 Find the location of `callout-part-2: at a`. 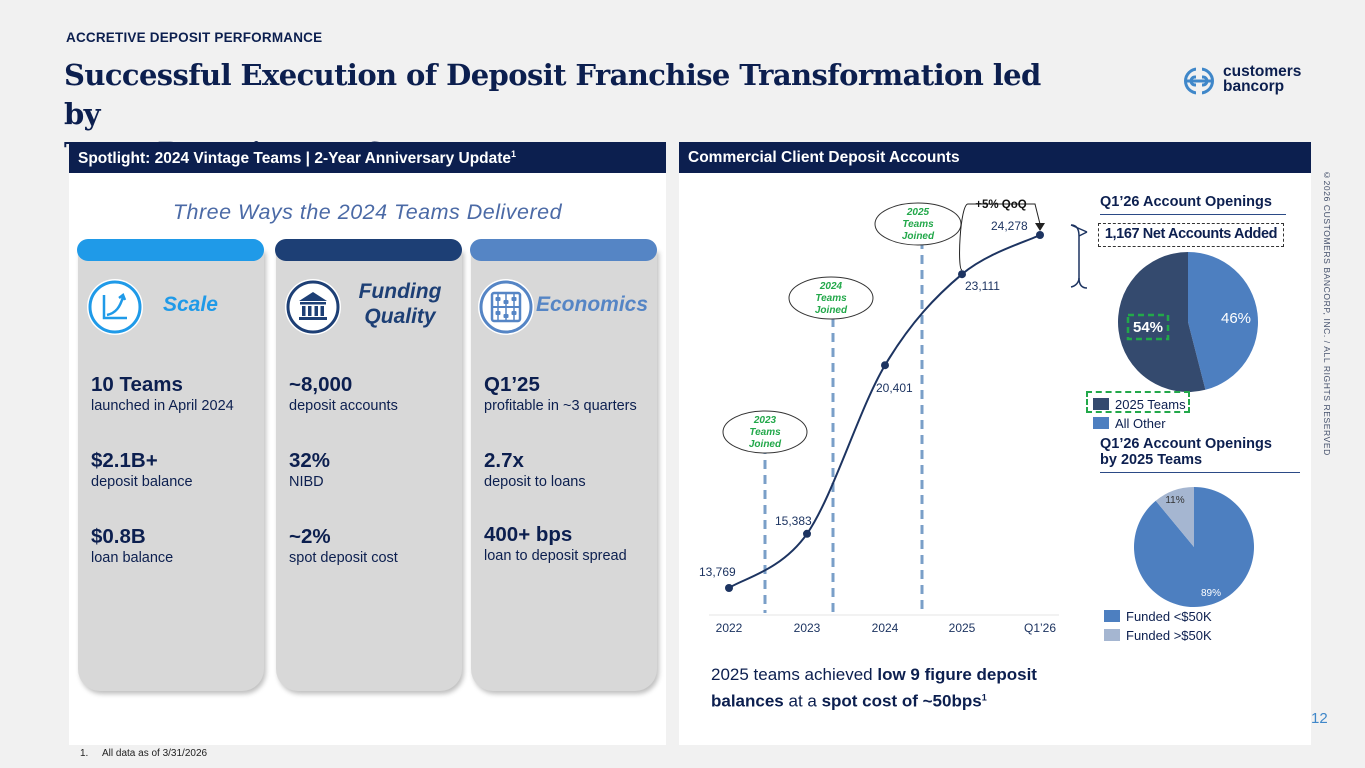

callout-part-2: at a is located at coordinates (802, 701).